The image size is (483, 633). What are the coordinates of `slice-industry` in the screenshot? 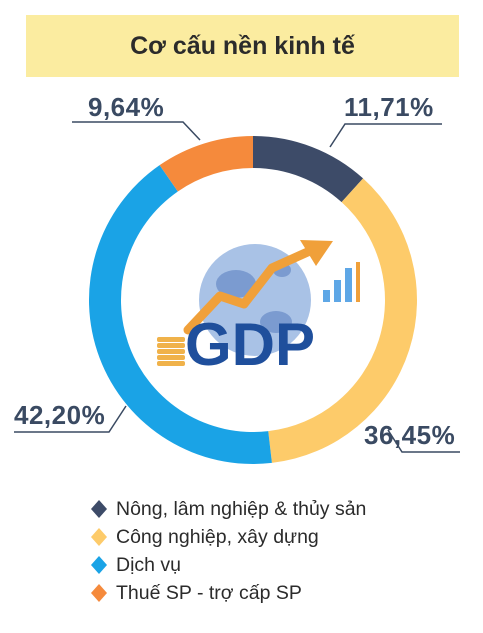 It's located at (342, 320).